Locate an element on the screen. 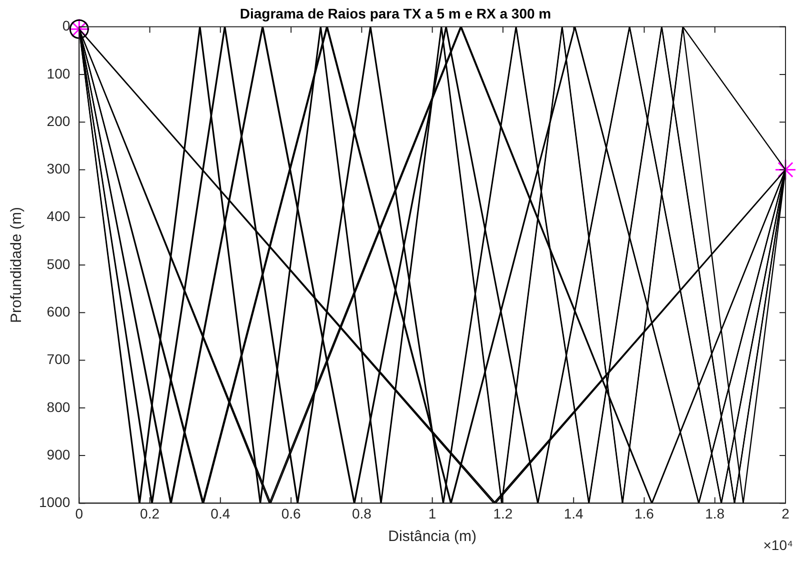  text: ×10⁴ is located at coordinates (778, 545).